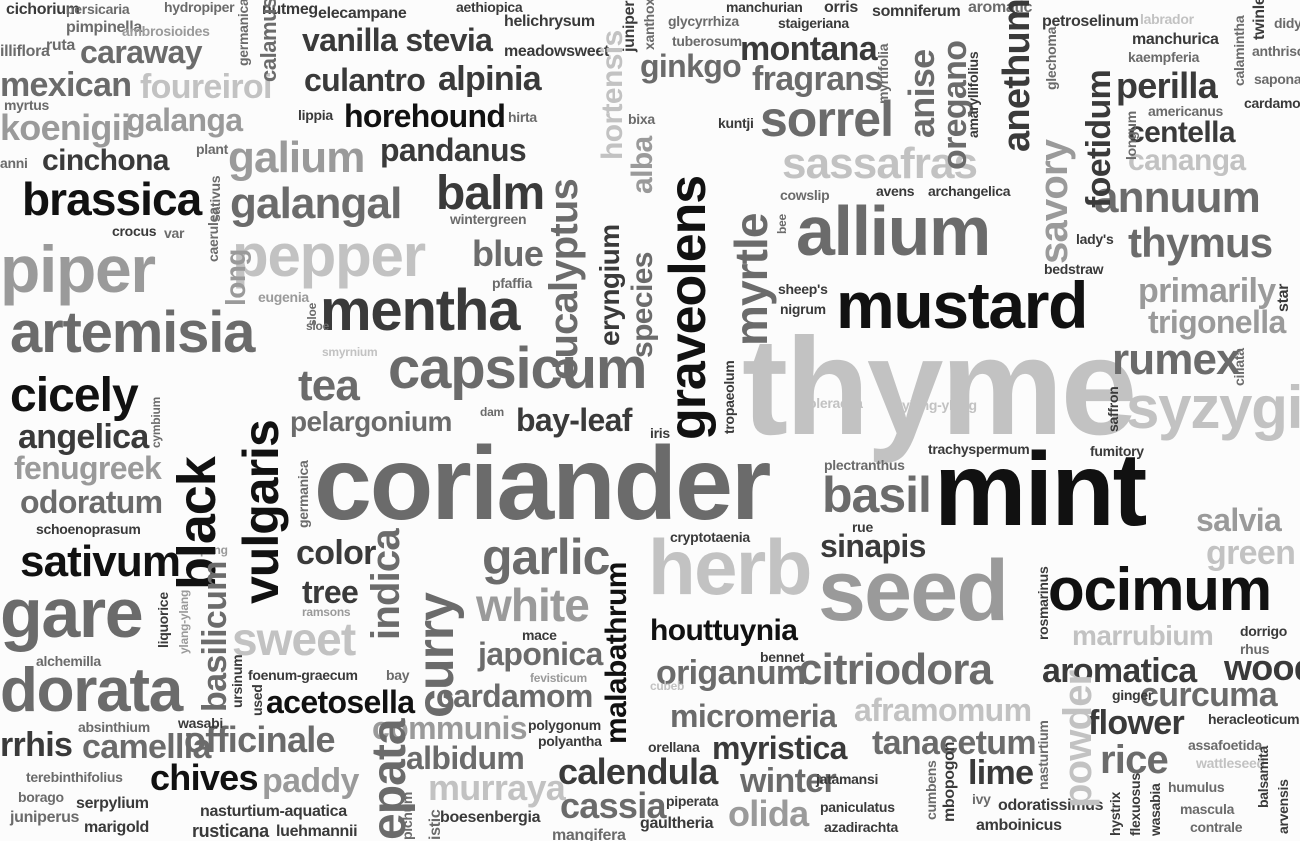 The image size is (1300, 841). What do you see at coordinates (921, 93) in the screenshot?
I see `word-anise: anise` at bounding box center [921, 93].